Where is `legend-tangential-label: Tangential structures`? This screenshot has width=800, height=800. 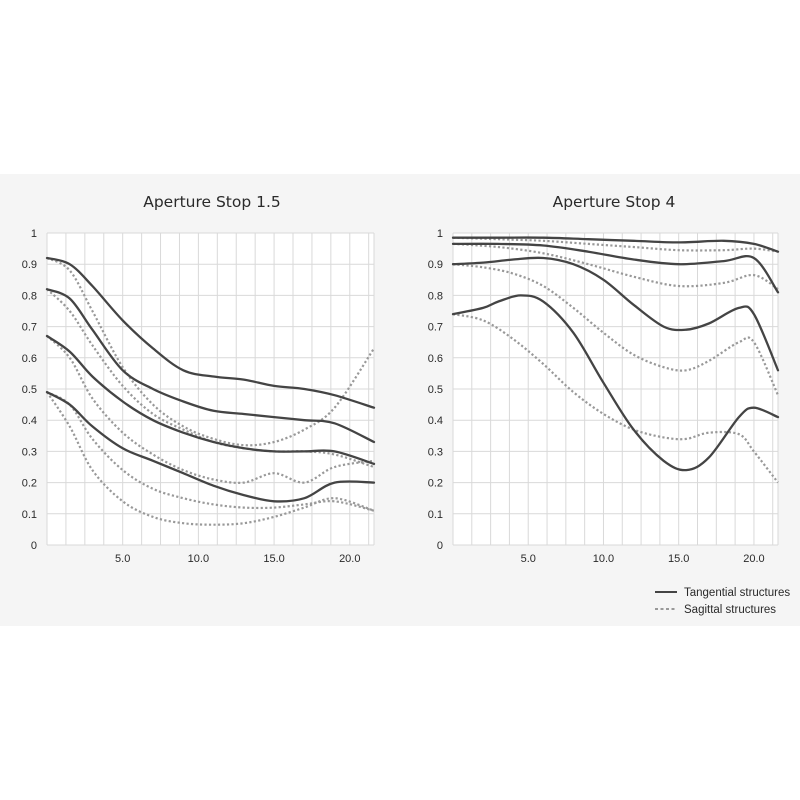 legend-tangential-label: Tangential structures is located at coordinates (737, 593).